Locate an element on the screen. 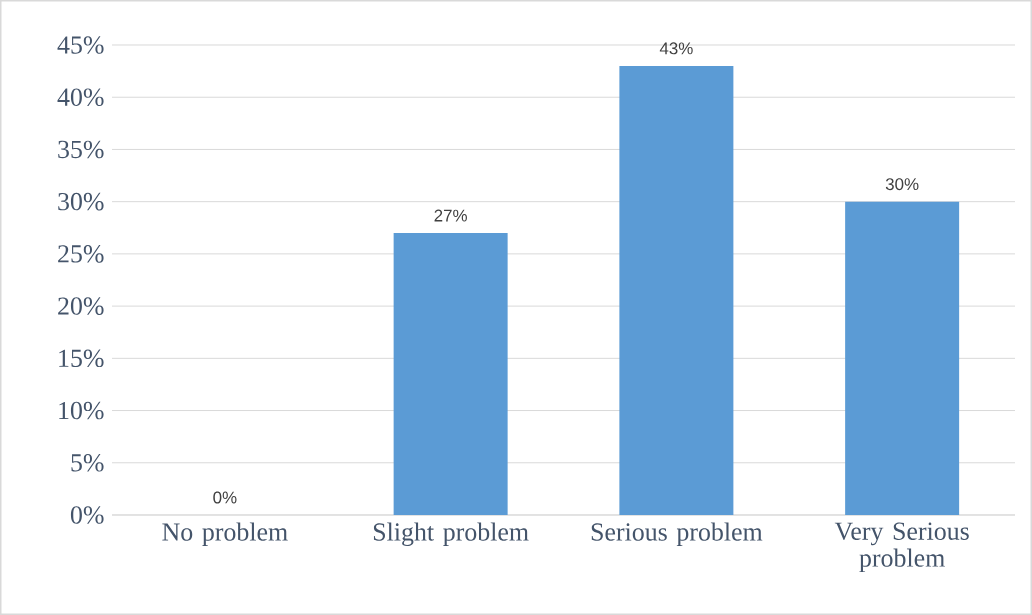 Image resolution: width=1032 pixels, height=615 pixels. data-label: 43% is located at coordinates (676, 48).